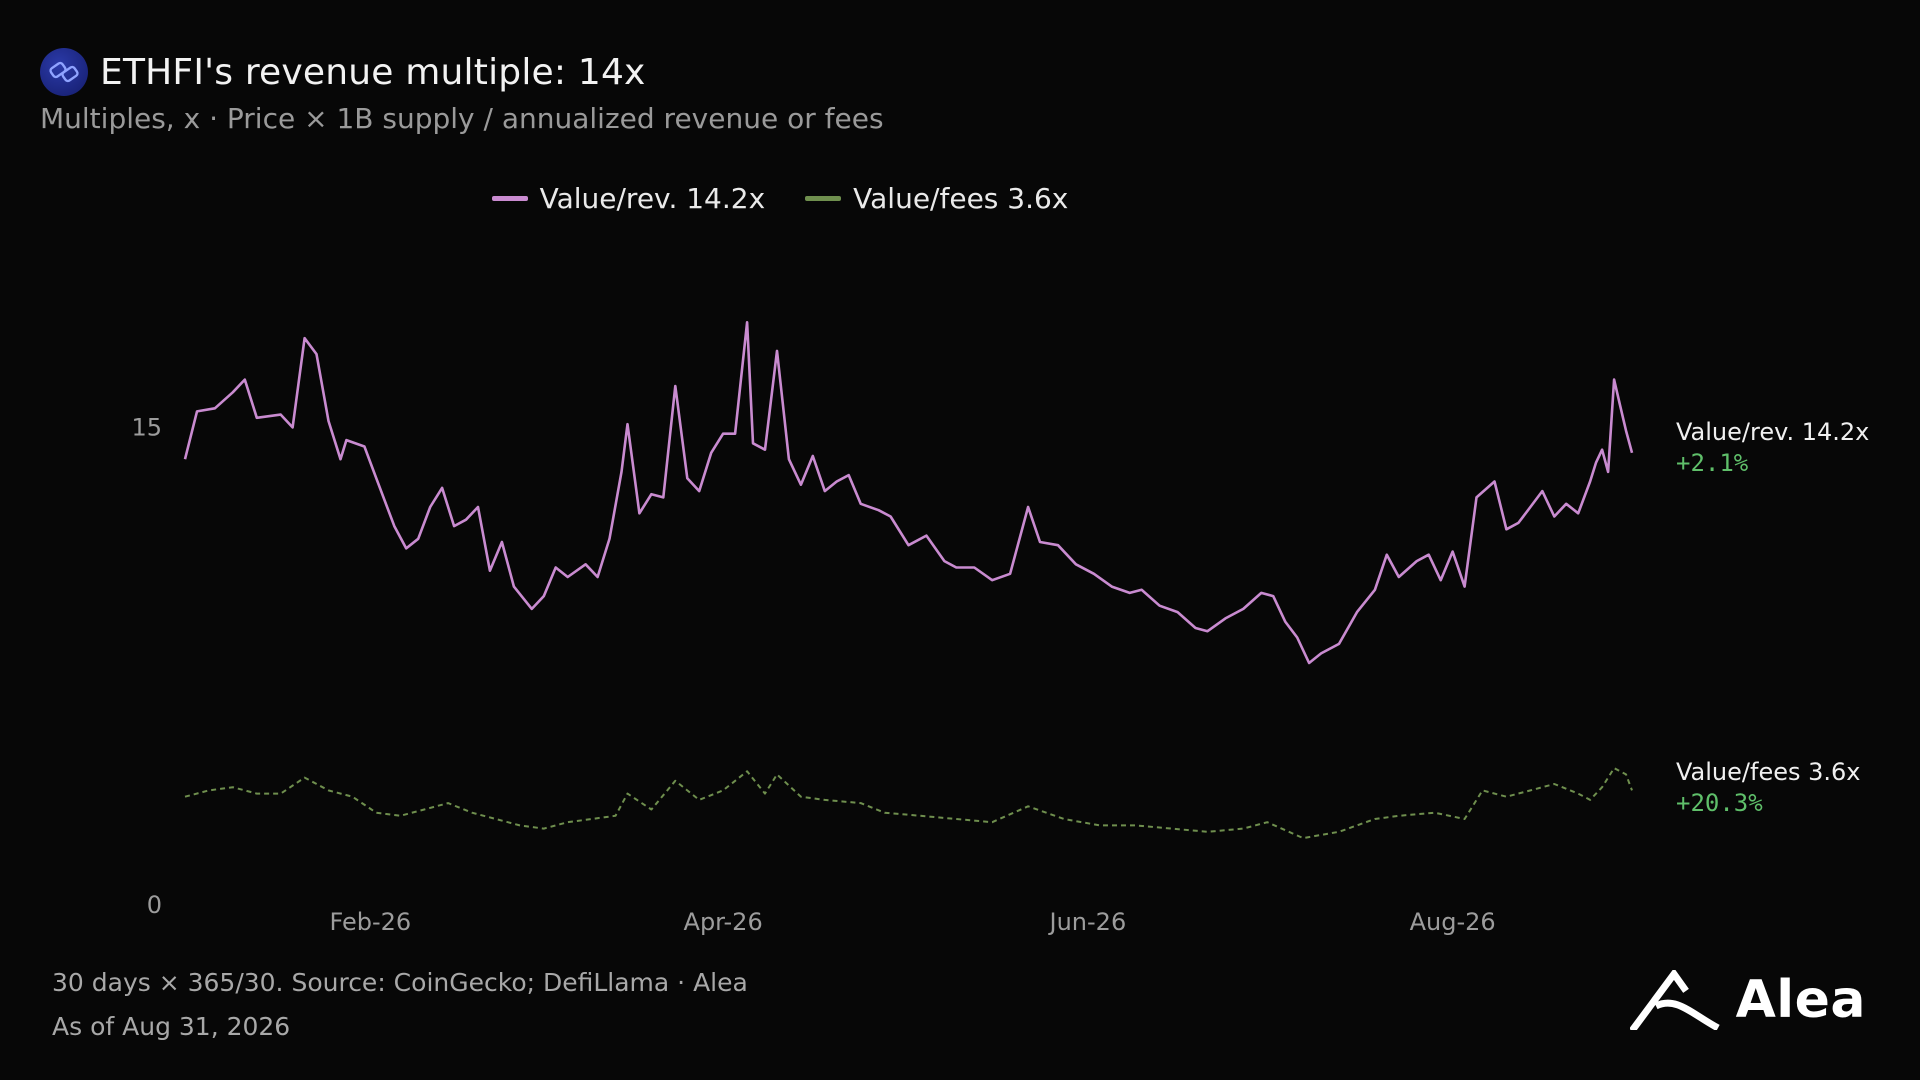 The image size is (1920, 1080). I want to click on brand-block: Alea, so click(1747, 1000).